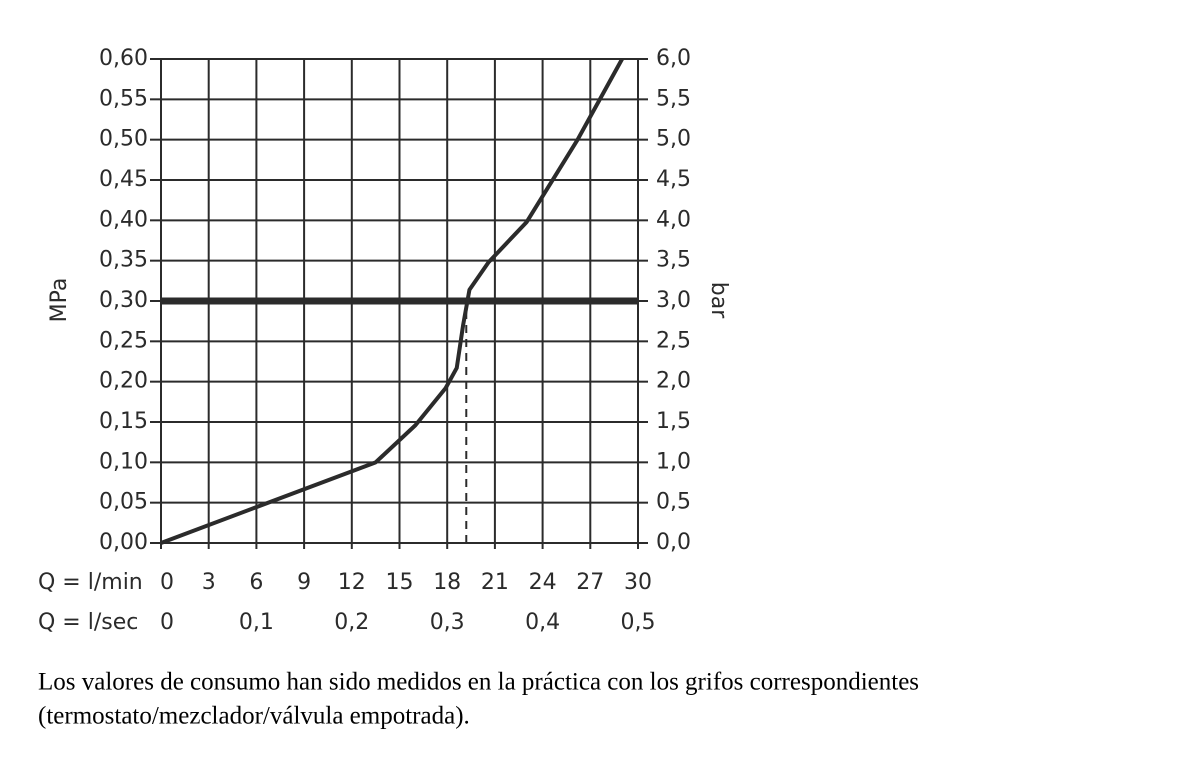  I want to click on y2-tick-label: 2,5, so click(673, 340).